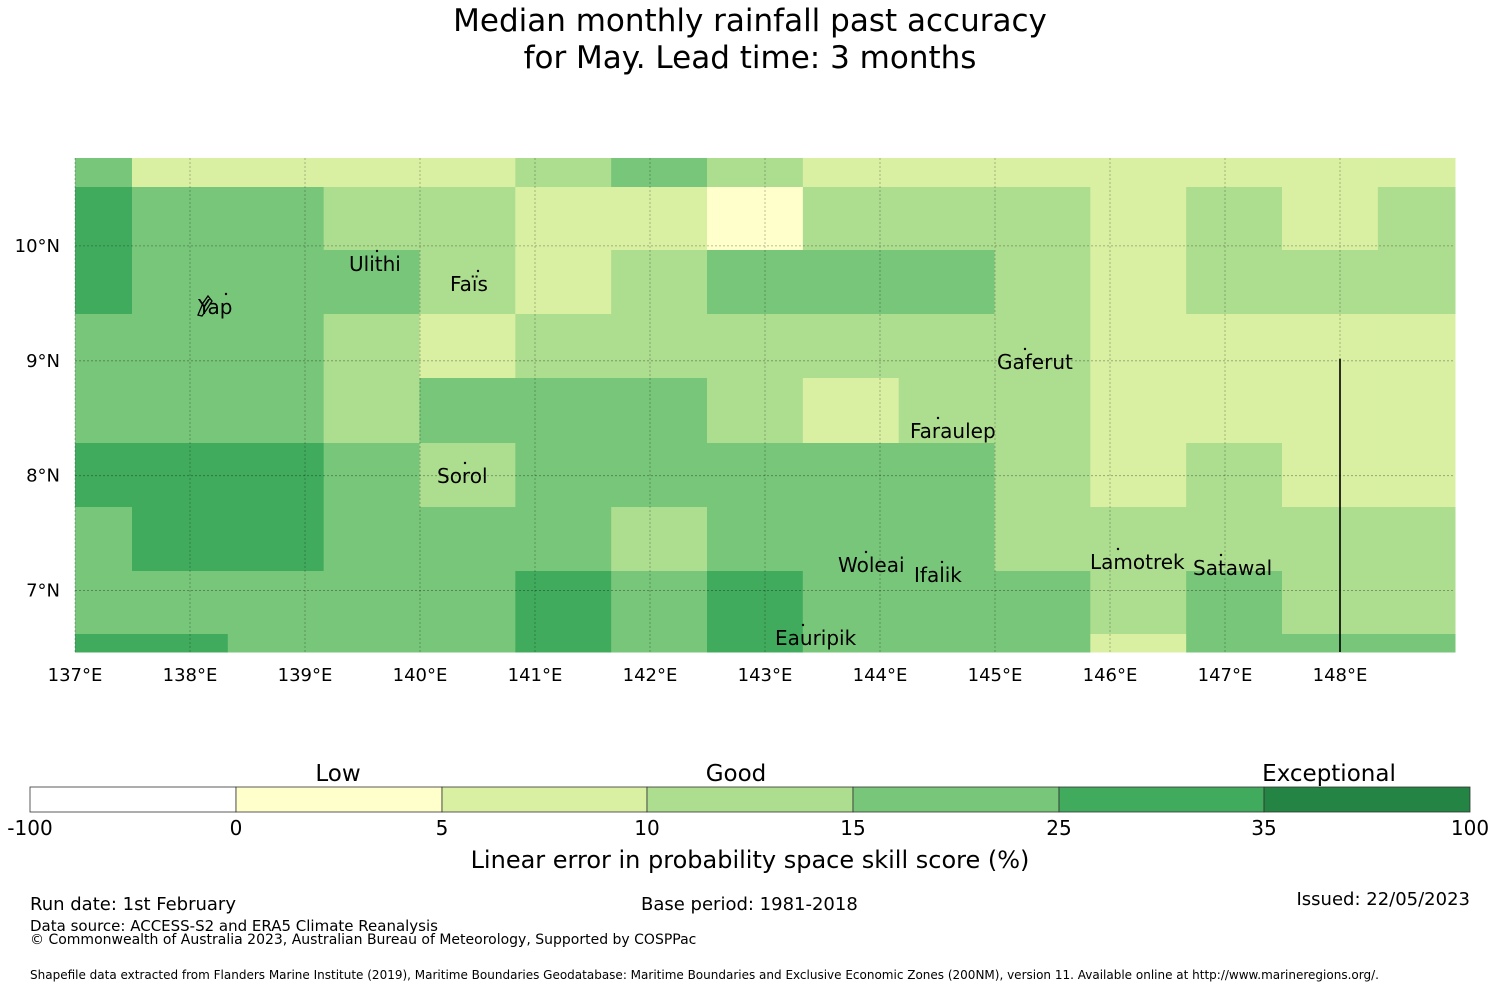 This screenshot has width=1500, height=990. Describe the element at coordinates (43, 476) in the screenshot. I see `lat-tick-label: 8°N` at that location.